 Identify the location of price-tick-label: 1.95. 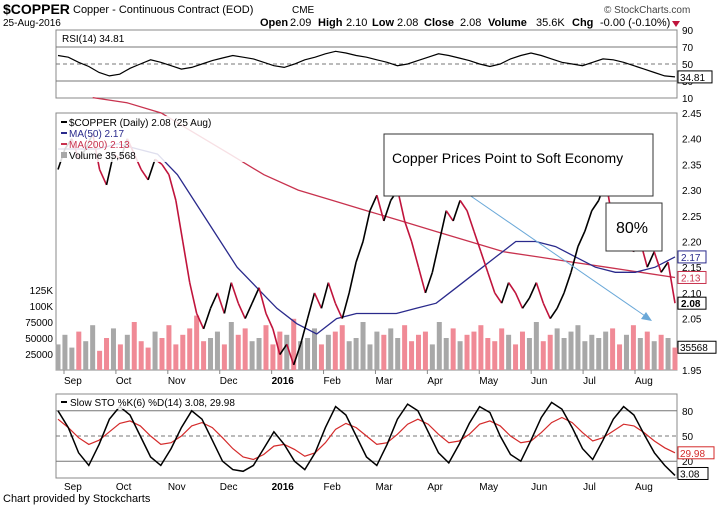
(692, 371).